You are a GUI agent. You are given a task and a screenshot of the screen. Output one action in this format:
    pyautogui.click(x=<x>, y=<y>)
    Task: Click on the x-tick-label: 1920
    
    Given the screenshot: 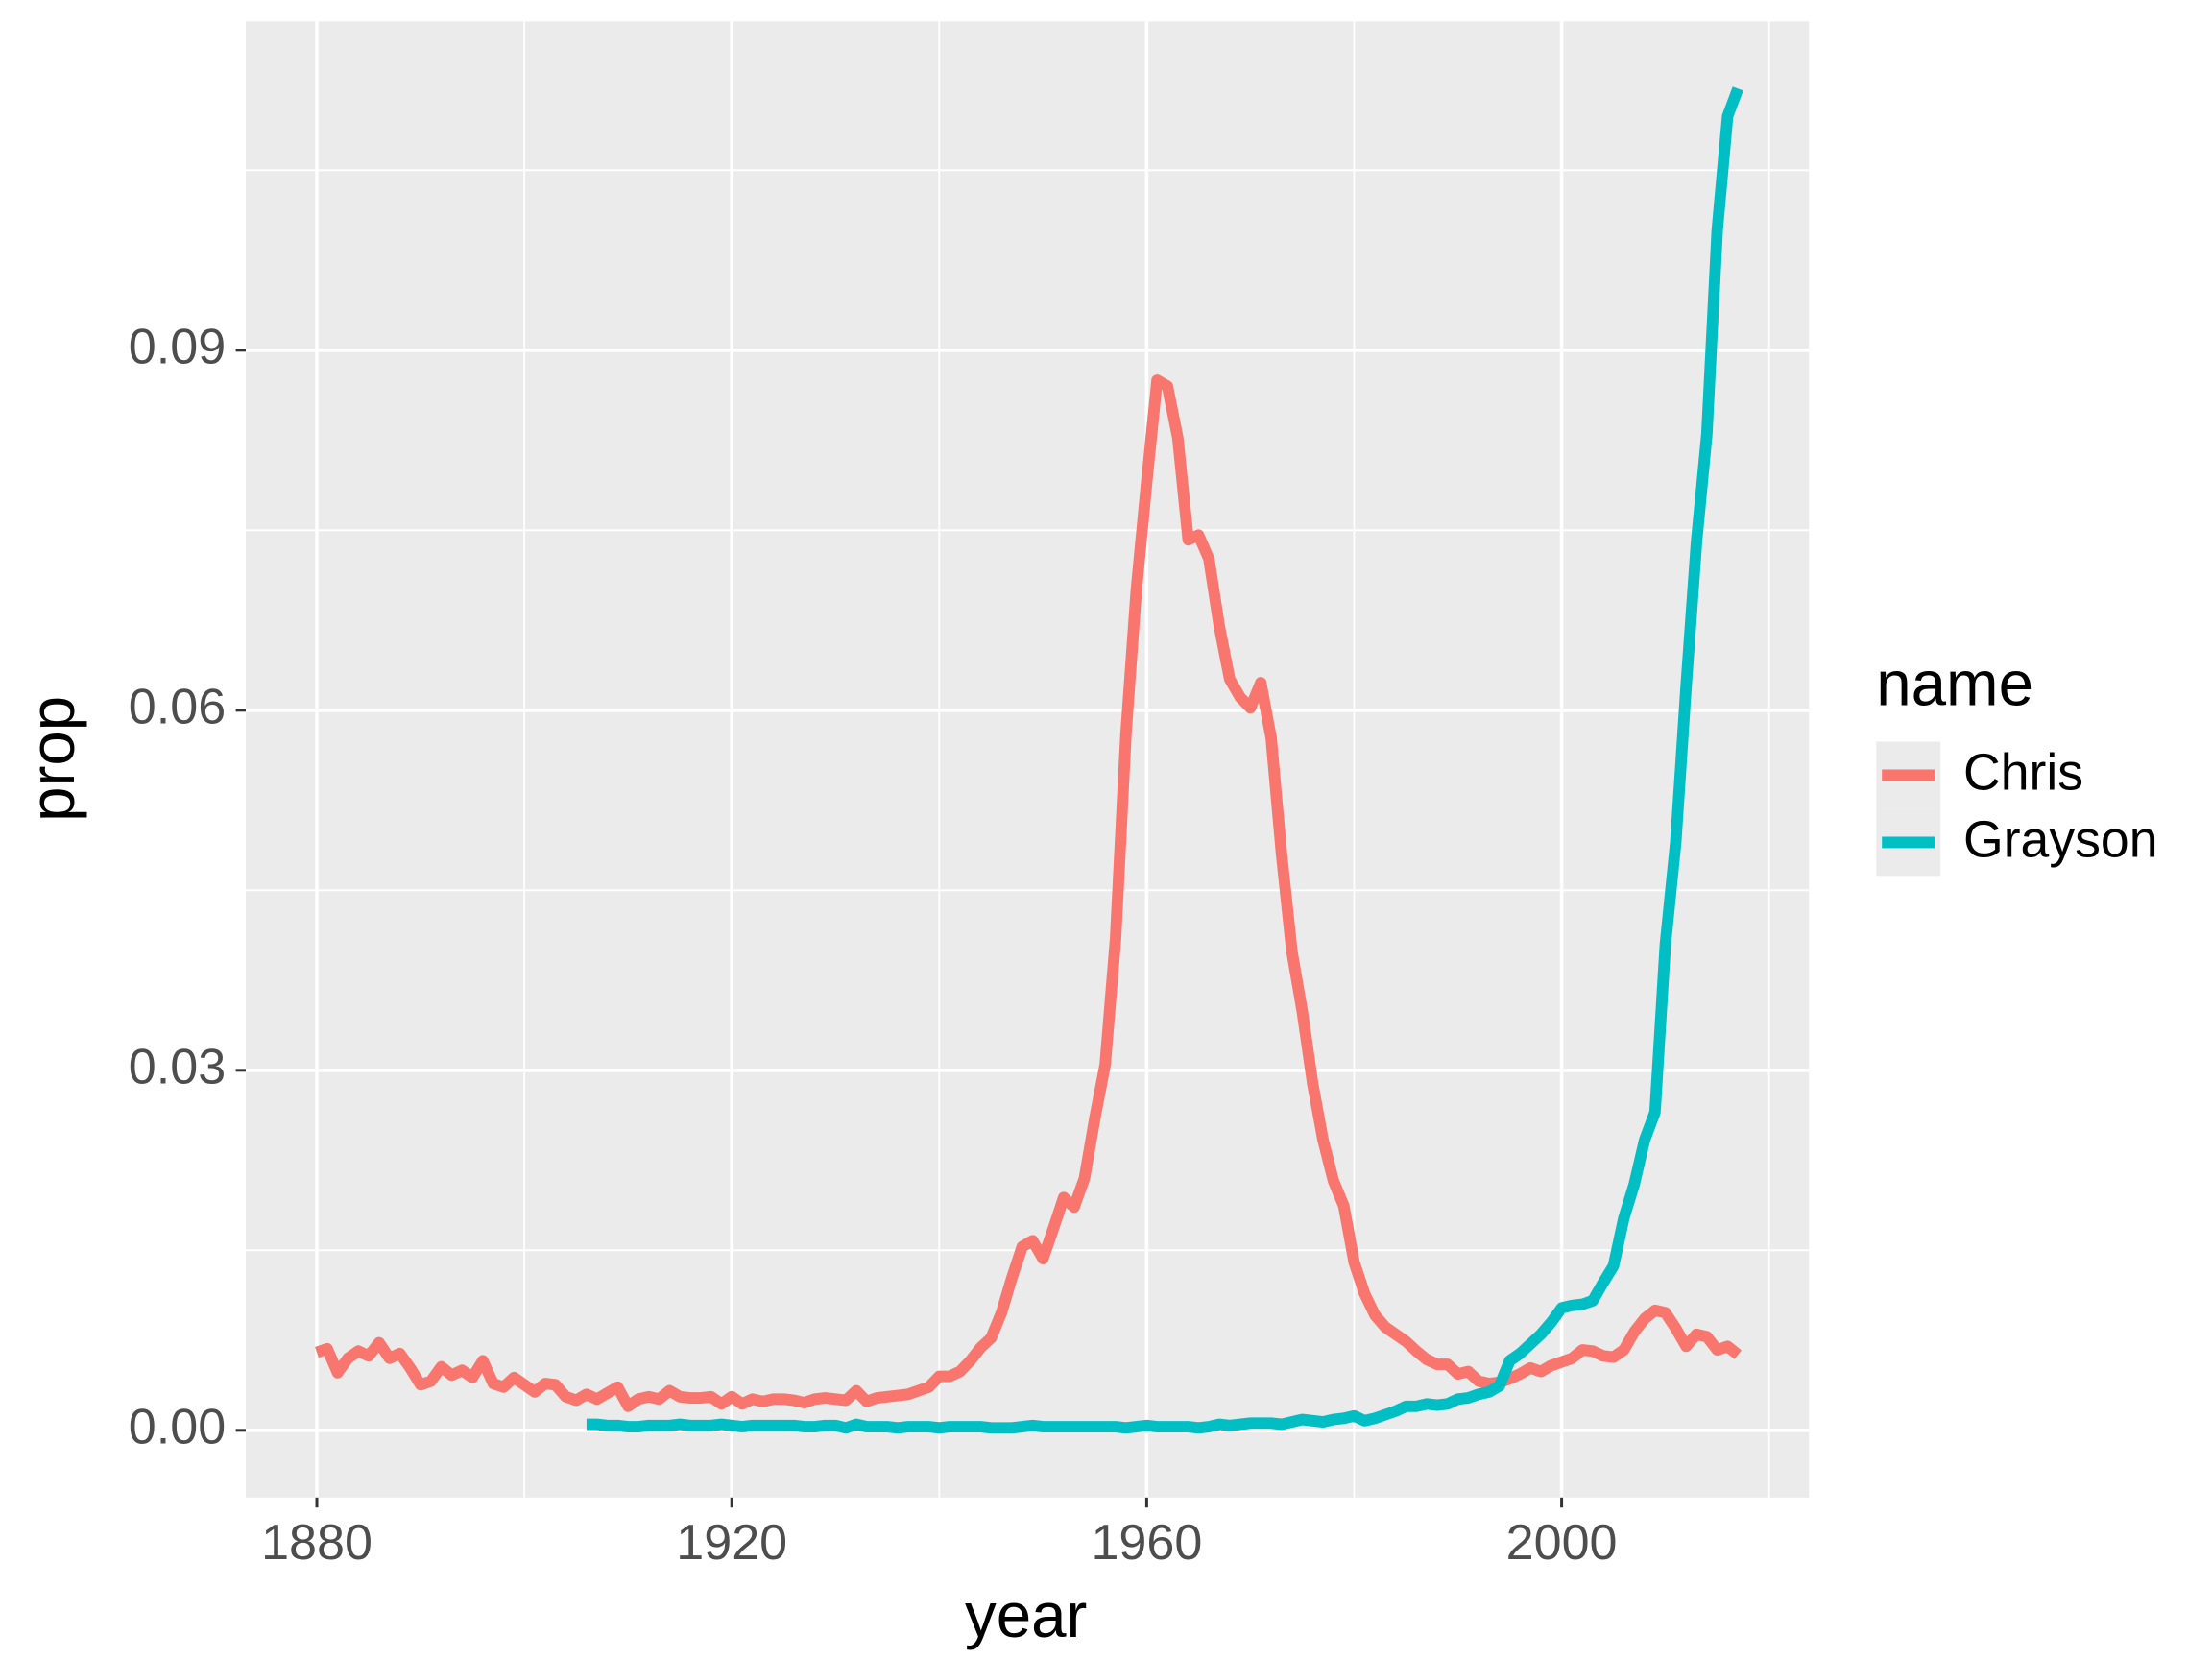 What is the action you would take?
    pyautogui.click(x=731, y=1543)
    